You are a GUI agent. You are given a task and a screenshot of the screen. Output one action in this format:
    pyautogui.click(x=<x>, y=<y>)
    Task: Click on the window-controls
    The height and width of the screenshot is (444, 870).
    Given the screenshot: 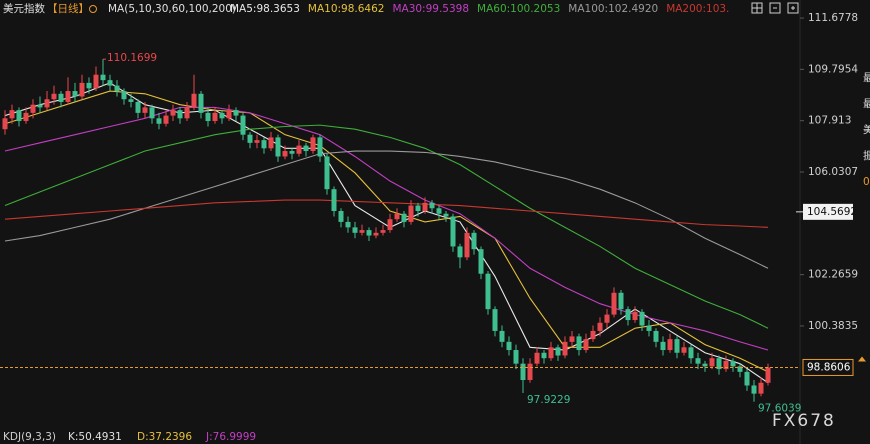 What is the action you would take?
    pyautogui.click(x=775, y=8)
    